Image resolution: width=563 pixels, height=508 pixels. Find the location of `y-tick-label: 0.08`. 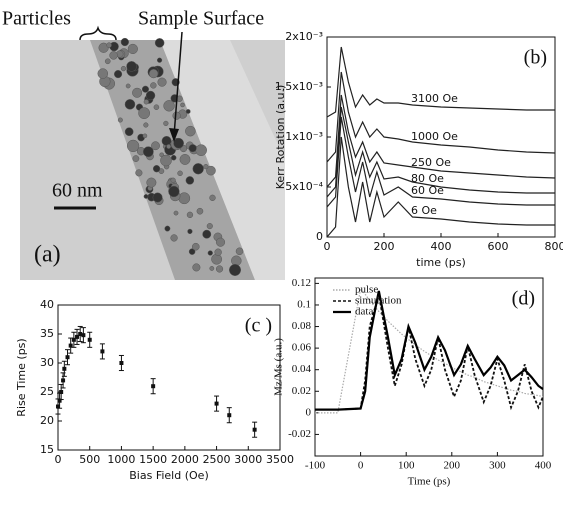

y-tick-label: 0.08 is located at coordinates (302, 326).